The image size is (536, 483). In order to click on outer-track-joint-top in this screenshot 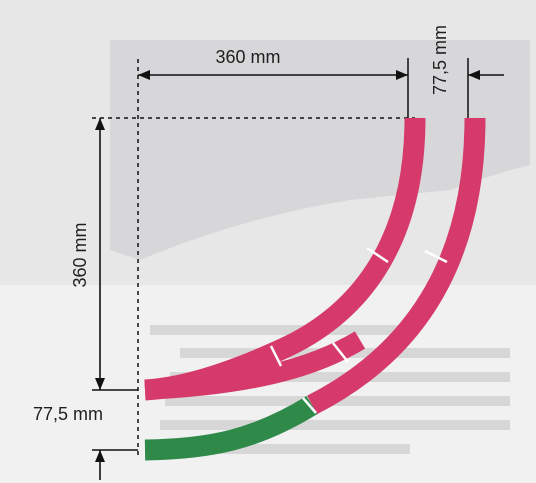, I will do `click(436, 256)`.